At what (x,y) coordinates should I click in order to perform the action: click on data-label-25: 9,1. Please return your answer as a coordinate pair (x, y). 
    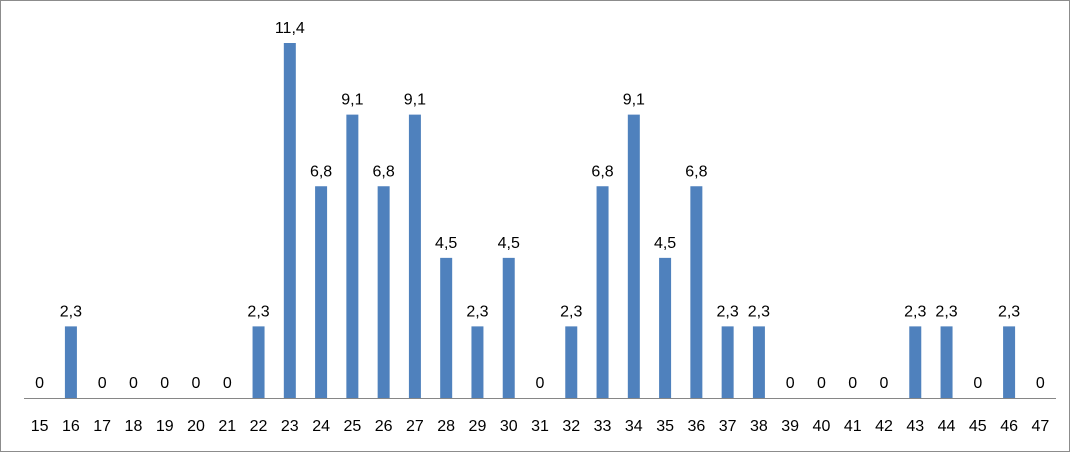
    Looking at the image, I should click on (352, 100).